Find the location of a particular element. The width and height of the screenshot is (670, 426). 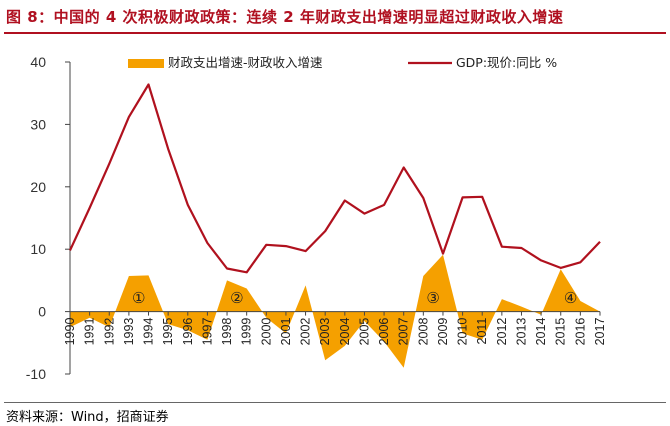

y-tick-label--10: -10 is located at coordinates (36, 374).